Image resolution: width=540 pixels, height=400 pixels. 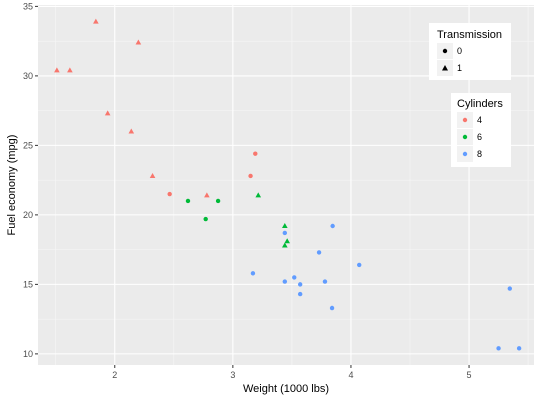 I want to click on y-tick-label: 25, so click(x=28, y=145).